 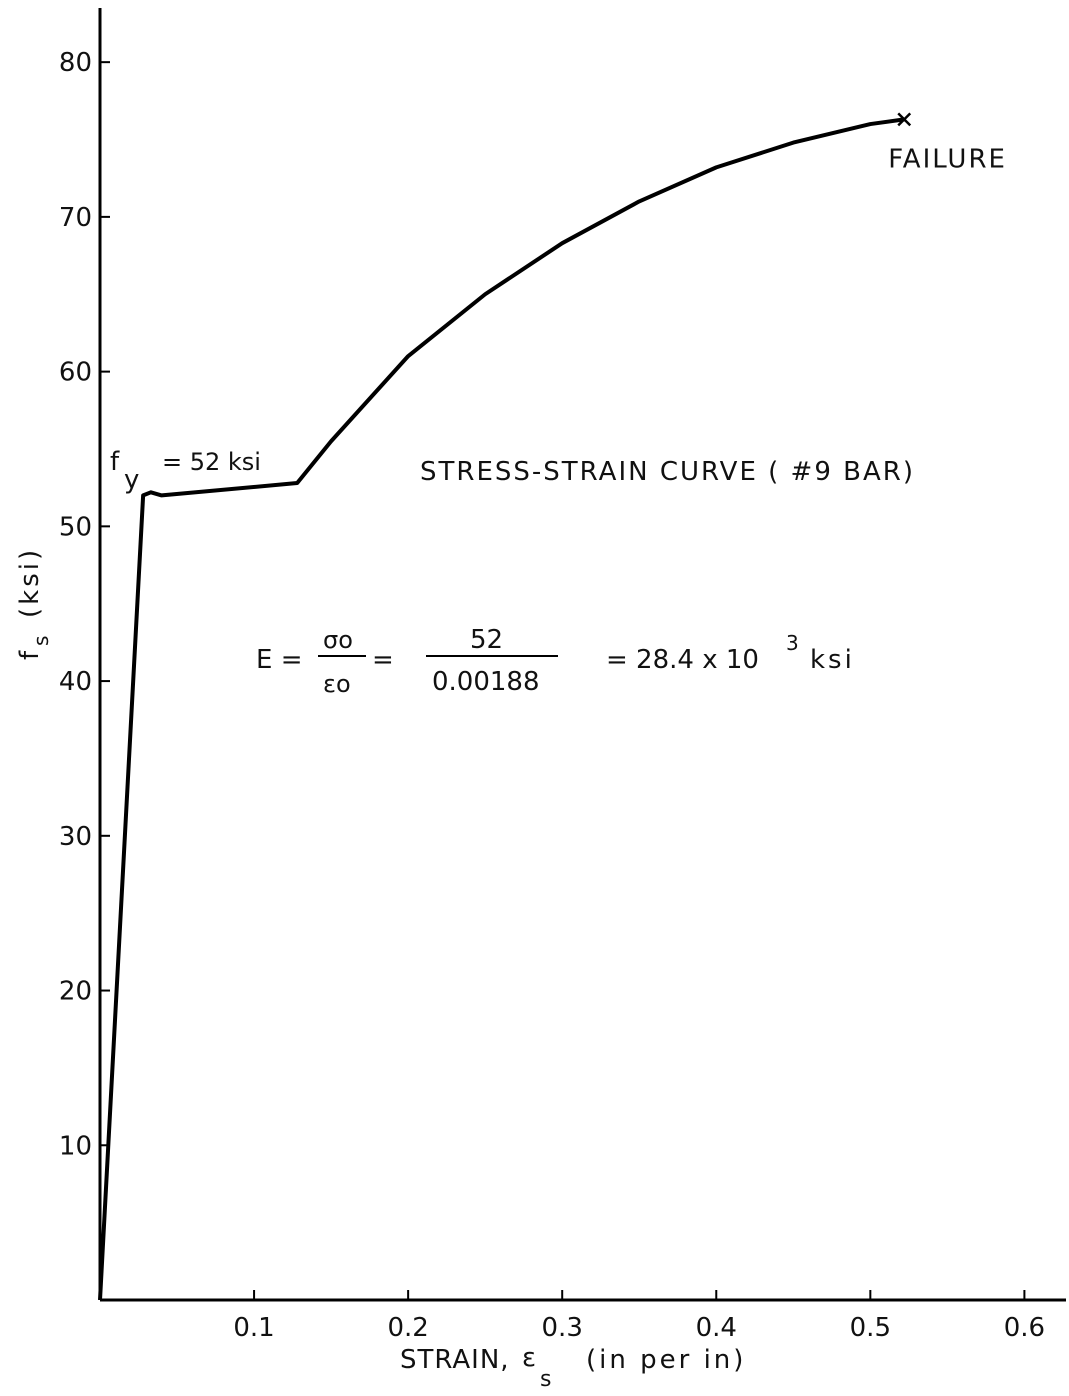 What do you see at coordinates (455, 1360) in the screenshot?
I see `x-label-main: STRAIN,` at bounding box center [455, 1360].